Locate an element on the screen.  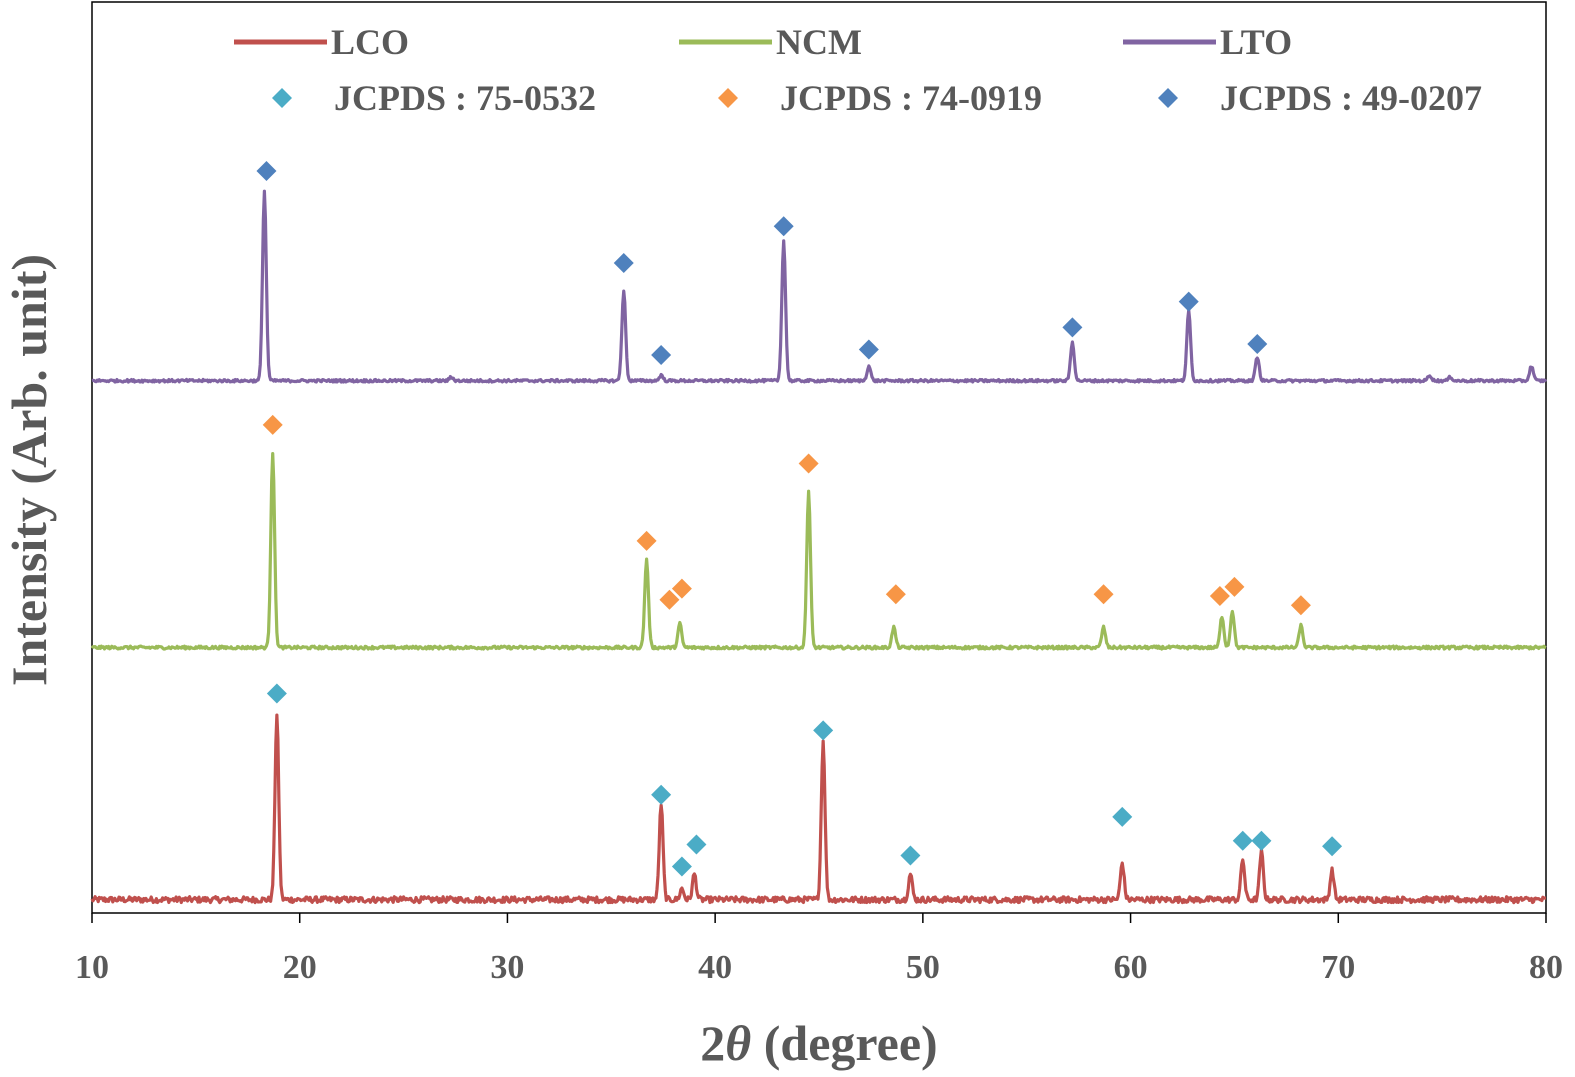
x-tick-label: 50 is located at coordinates (923, 967).